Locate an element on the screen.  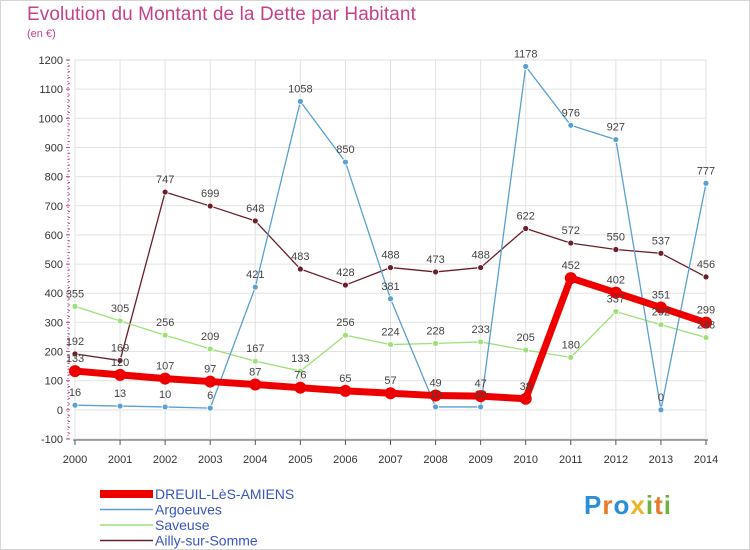
y-tick-label: 700 is located at coordinates (54, 207).